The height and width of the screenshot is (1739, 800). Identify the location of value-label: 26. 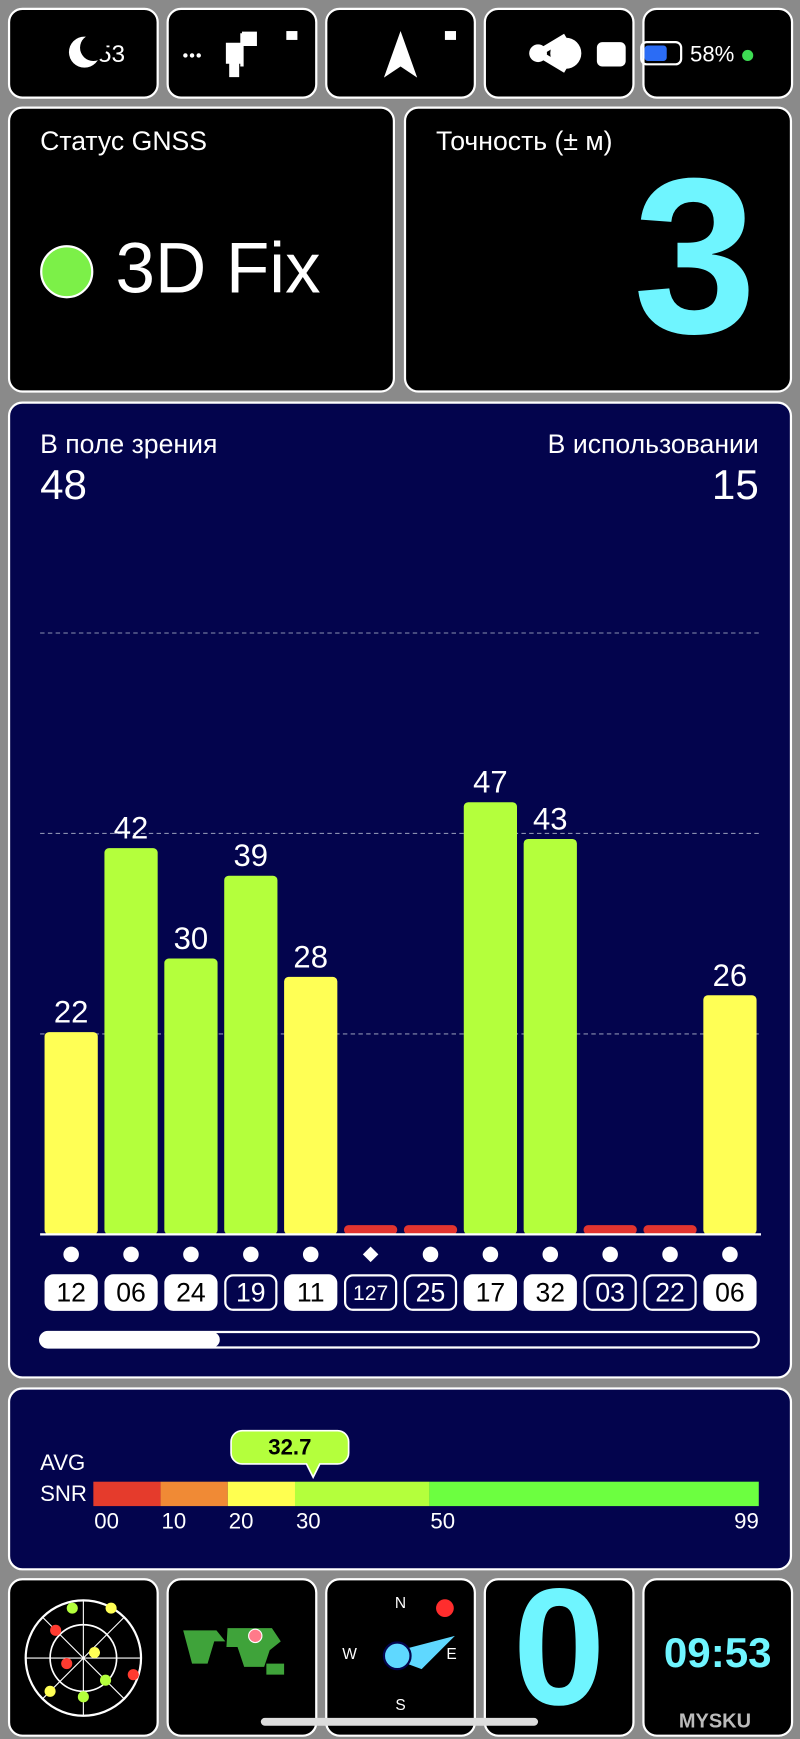
(730, 975).